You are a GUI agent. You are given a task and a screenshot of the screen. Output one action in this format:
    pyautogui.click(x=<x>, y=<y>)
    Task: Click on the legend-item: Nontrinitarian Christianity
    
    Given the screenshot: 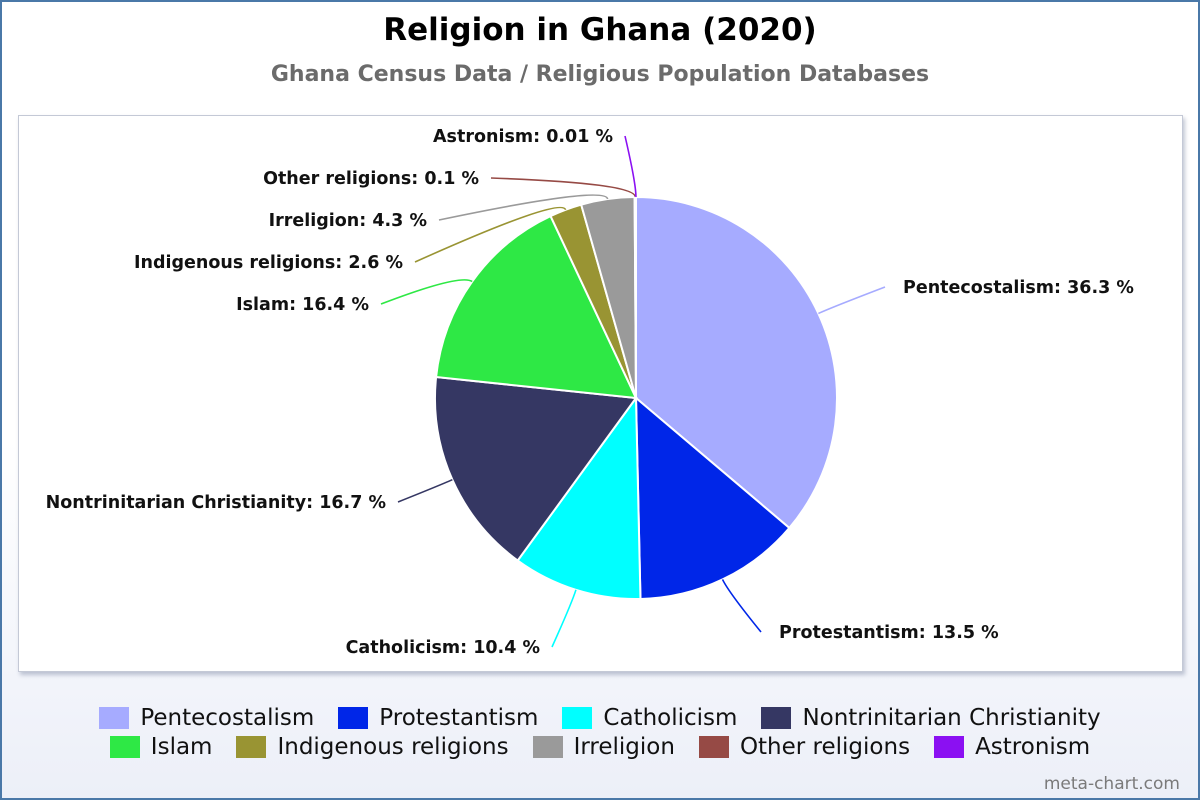 What is the action you would take?
    pyautogui.click(x=931, y=717)
    